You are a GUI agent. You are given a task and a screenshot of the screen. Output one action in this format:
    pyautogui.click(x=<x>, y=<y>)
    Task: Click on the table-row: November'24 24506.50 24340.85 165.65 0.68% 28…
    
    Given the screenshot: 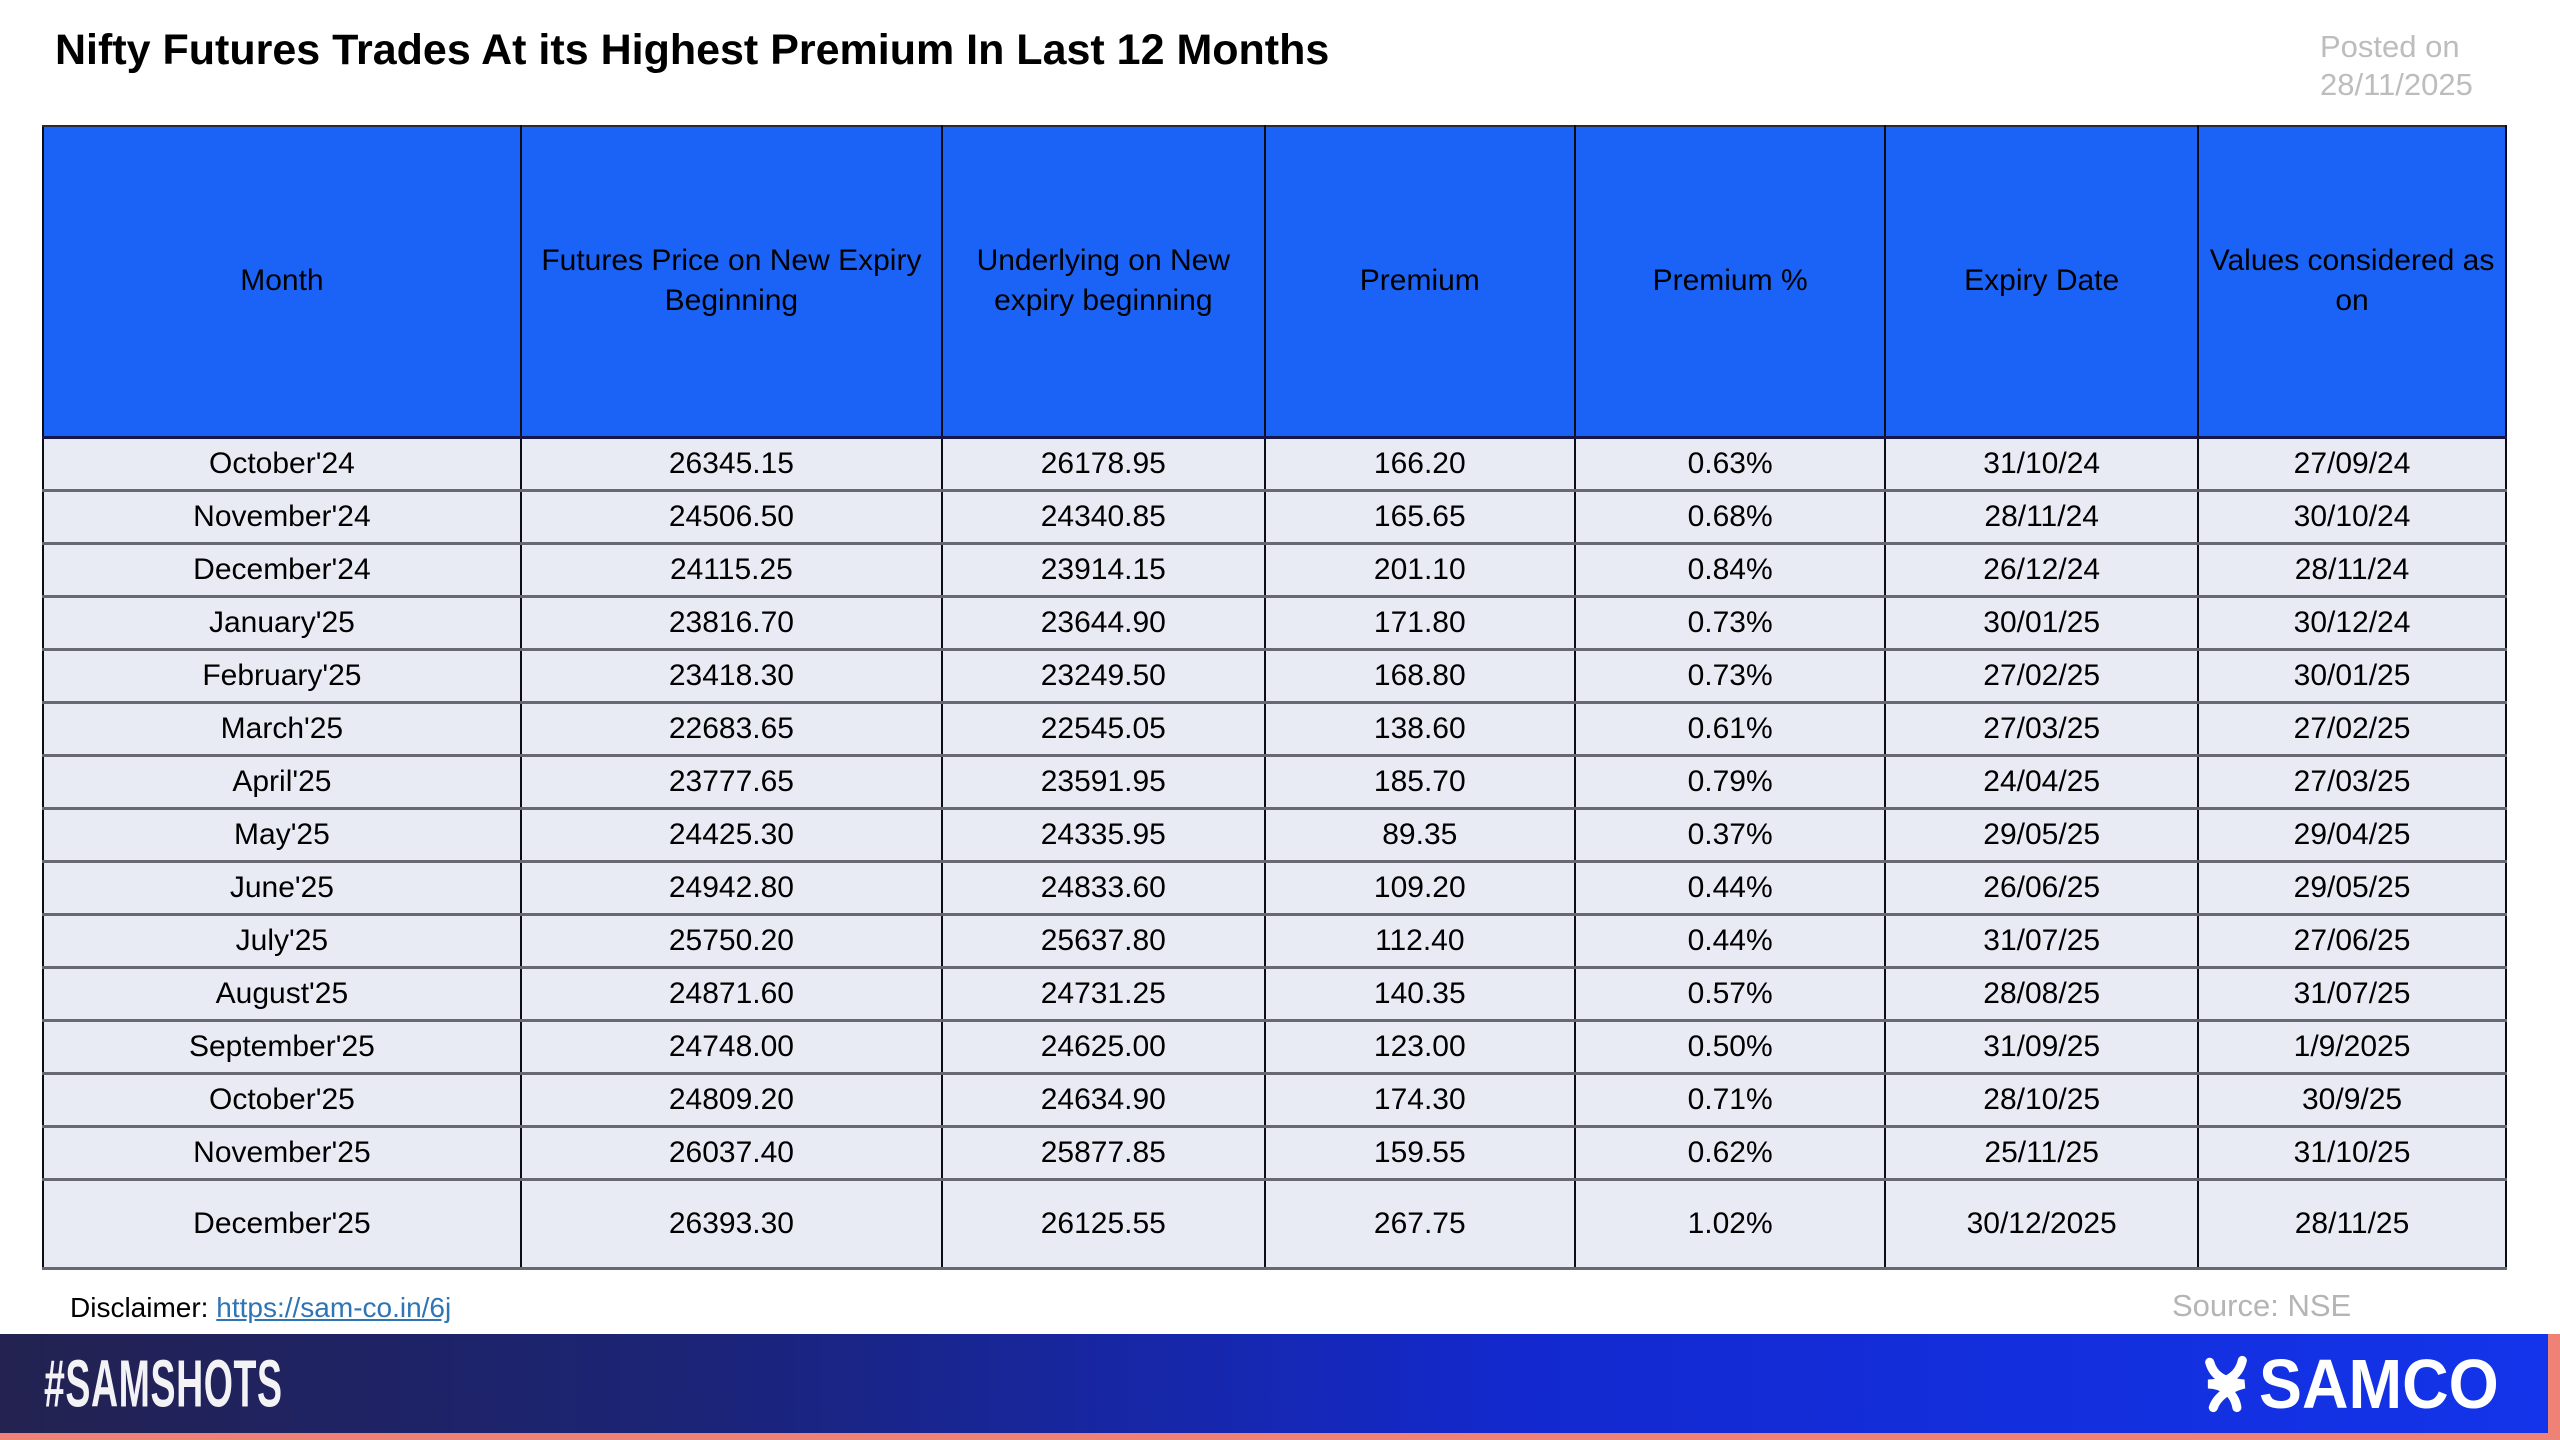 What is the action you would take?
    pyautogui.click(x=1274, y=516)
    